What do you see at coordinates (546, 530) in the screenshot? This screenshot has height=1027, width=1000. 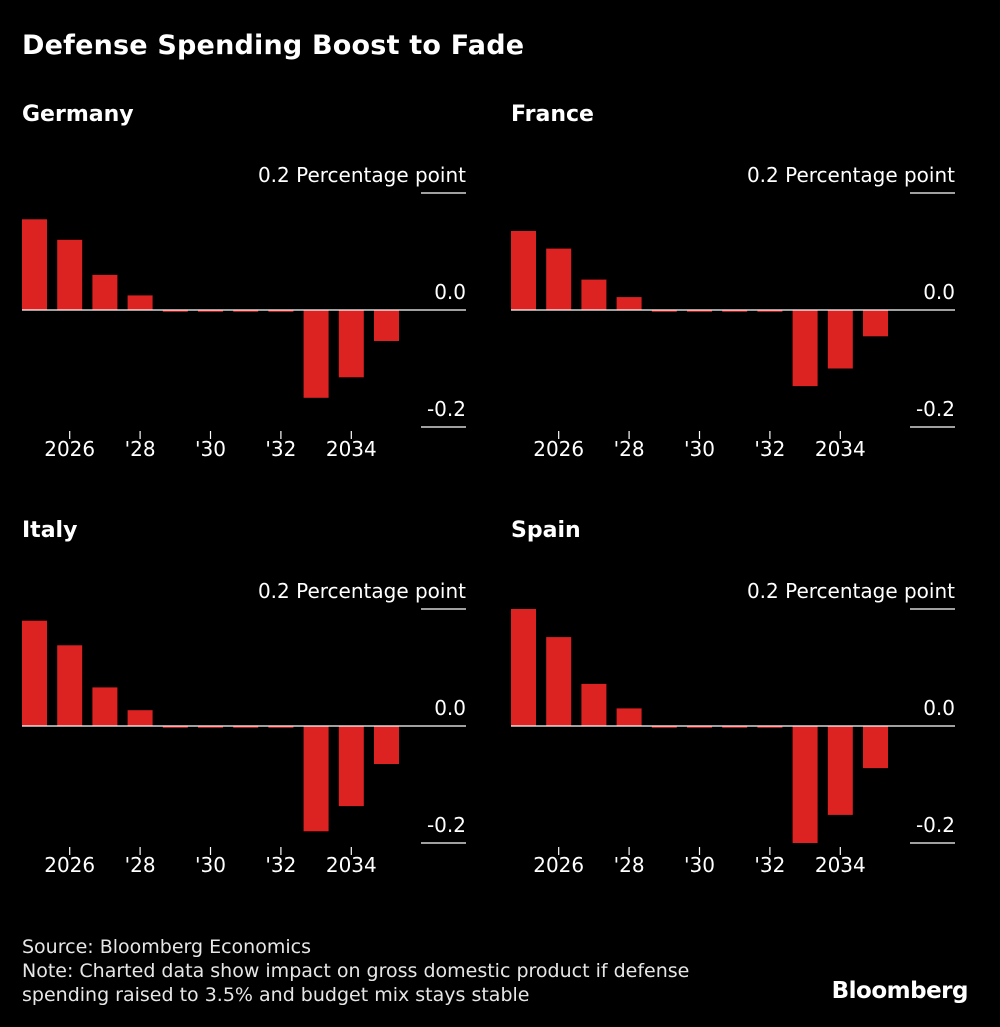 I see `panel-title: Spain` at bounding box center [546, 530].